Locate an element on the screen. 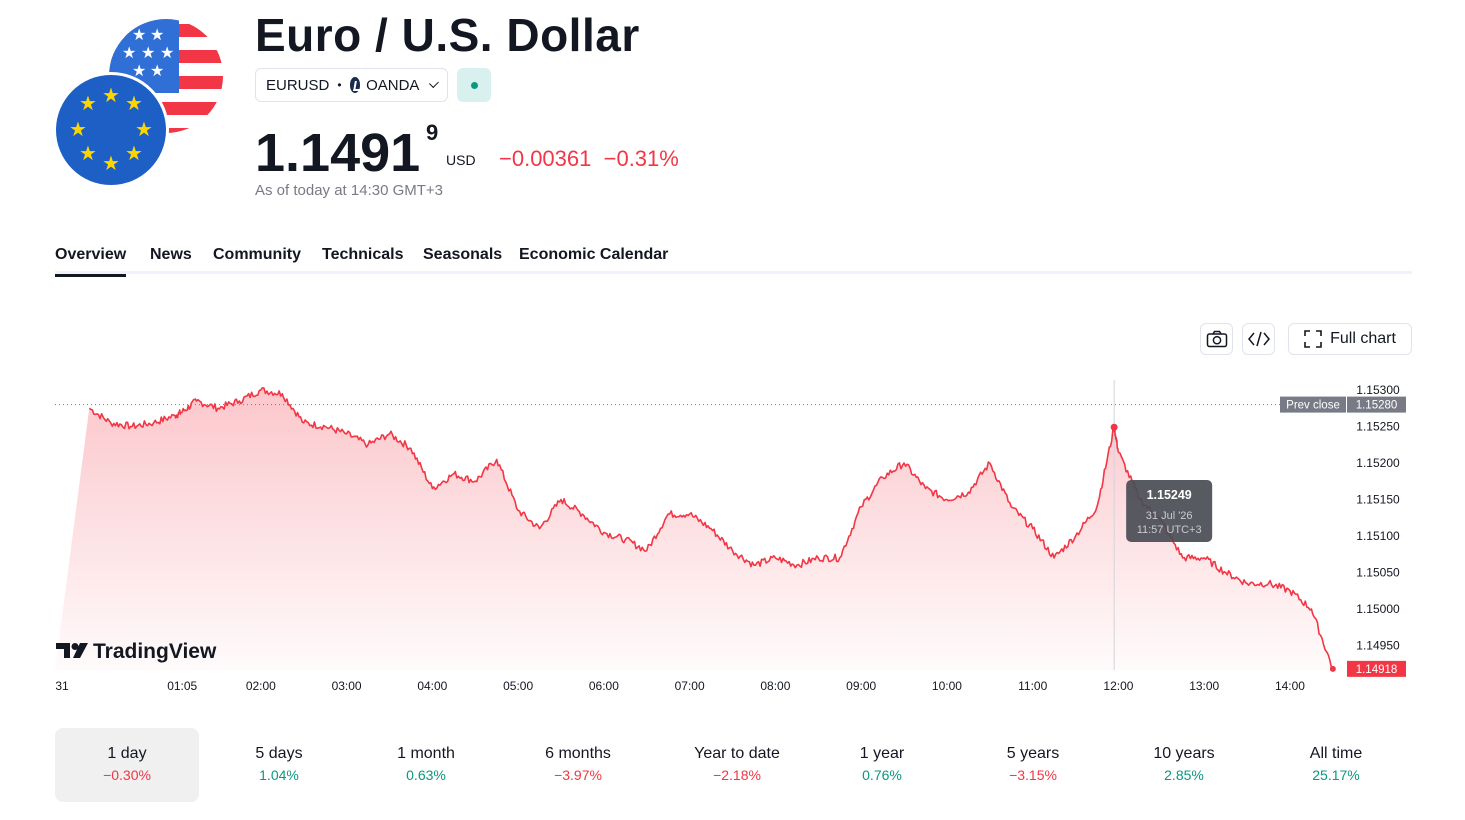 The width and height of the screenshot is (1465, 820). y-tick-label: 1.15150 is located at coordinates (1378, 500).